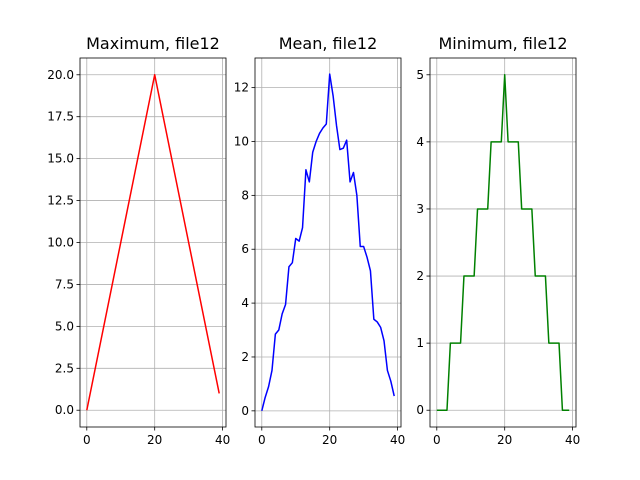  Describe the element at coordinates (87, 440) in the screenshot. I see `max-xtick-label-0: 0` at that location.